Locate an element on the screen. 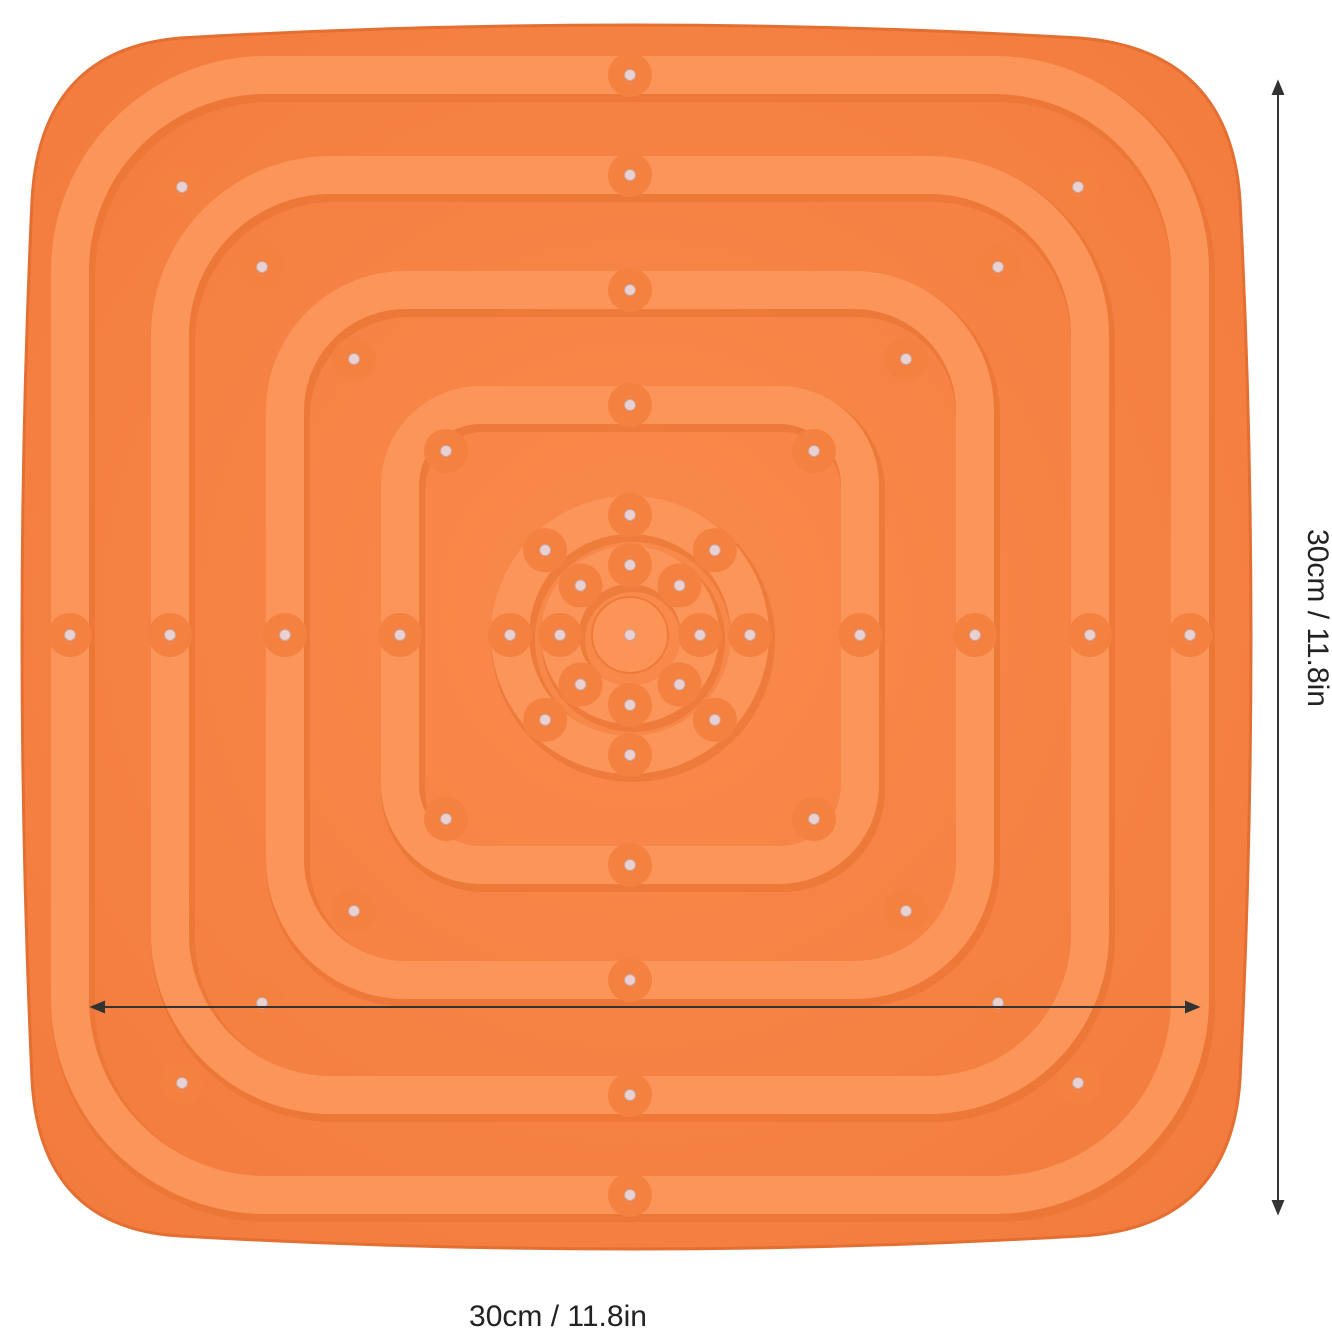  height-label: 30cm / 11.8in is located at coordinates (1316, 618).